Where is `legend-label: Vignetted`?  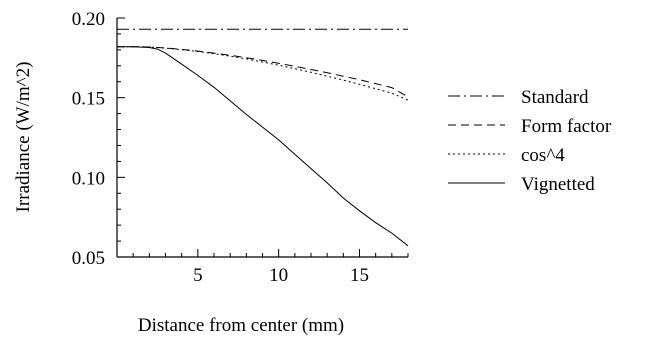
legend-label: Vignetted is located at coordinates (558, 184).